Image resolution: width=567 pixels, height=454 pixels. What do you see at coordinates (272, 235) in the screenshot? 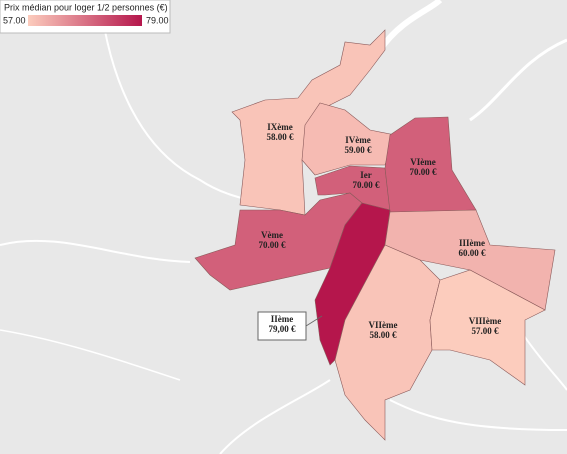
I see `district-name: Vème` at bounding box center [272, 235].